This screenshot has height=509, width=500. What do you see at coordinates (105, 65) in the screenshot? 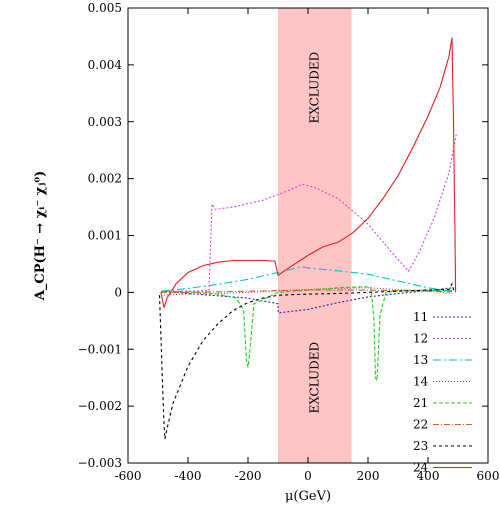
I see `y-tick-label: 0.004` at bounding box center [105, 65].